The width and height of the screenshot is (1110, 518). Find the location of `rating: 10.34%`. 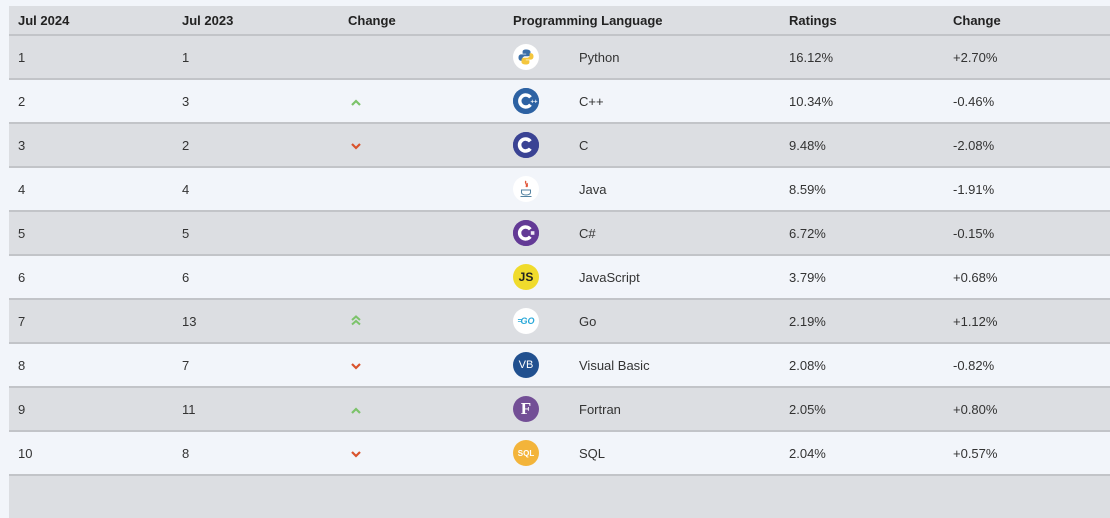

rating: 10.34% is located at coordinates (811, 101).